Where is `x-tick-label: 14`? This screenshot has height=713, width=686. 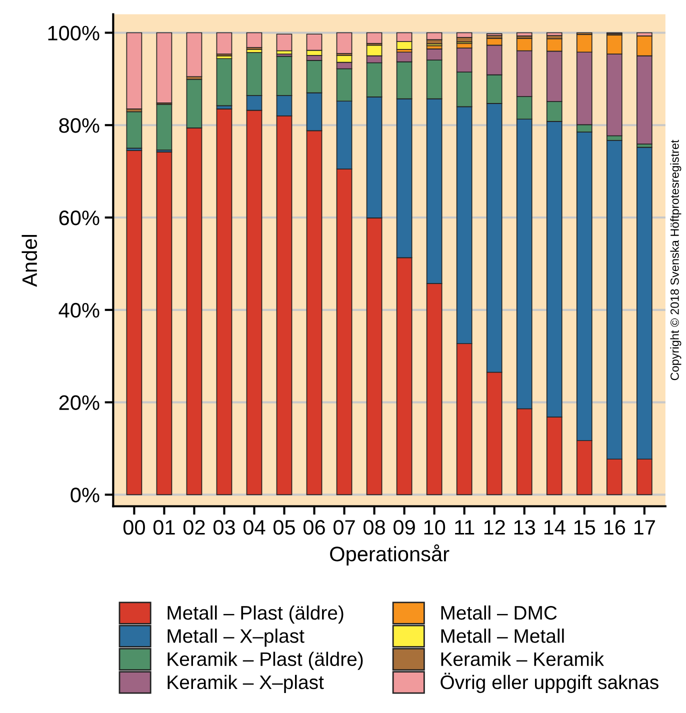
x-tick-label: 14 is located at coordinates (555, 527).